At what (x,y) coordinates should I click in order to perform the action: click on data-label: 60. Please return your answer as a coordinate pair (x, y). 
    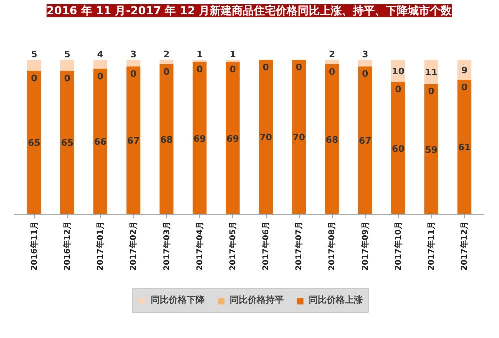
    Looking at the image, I should click on (398, 149).